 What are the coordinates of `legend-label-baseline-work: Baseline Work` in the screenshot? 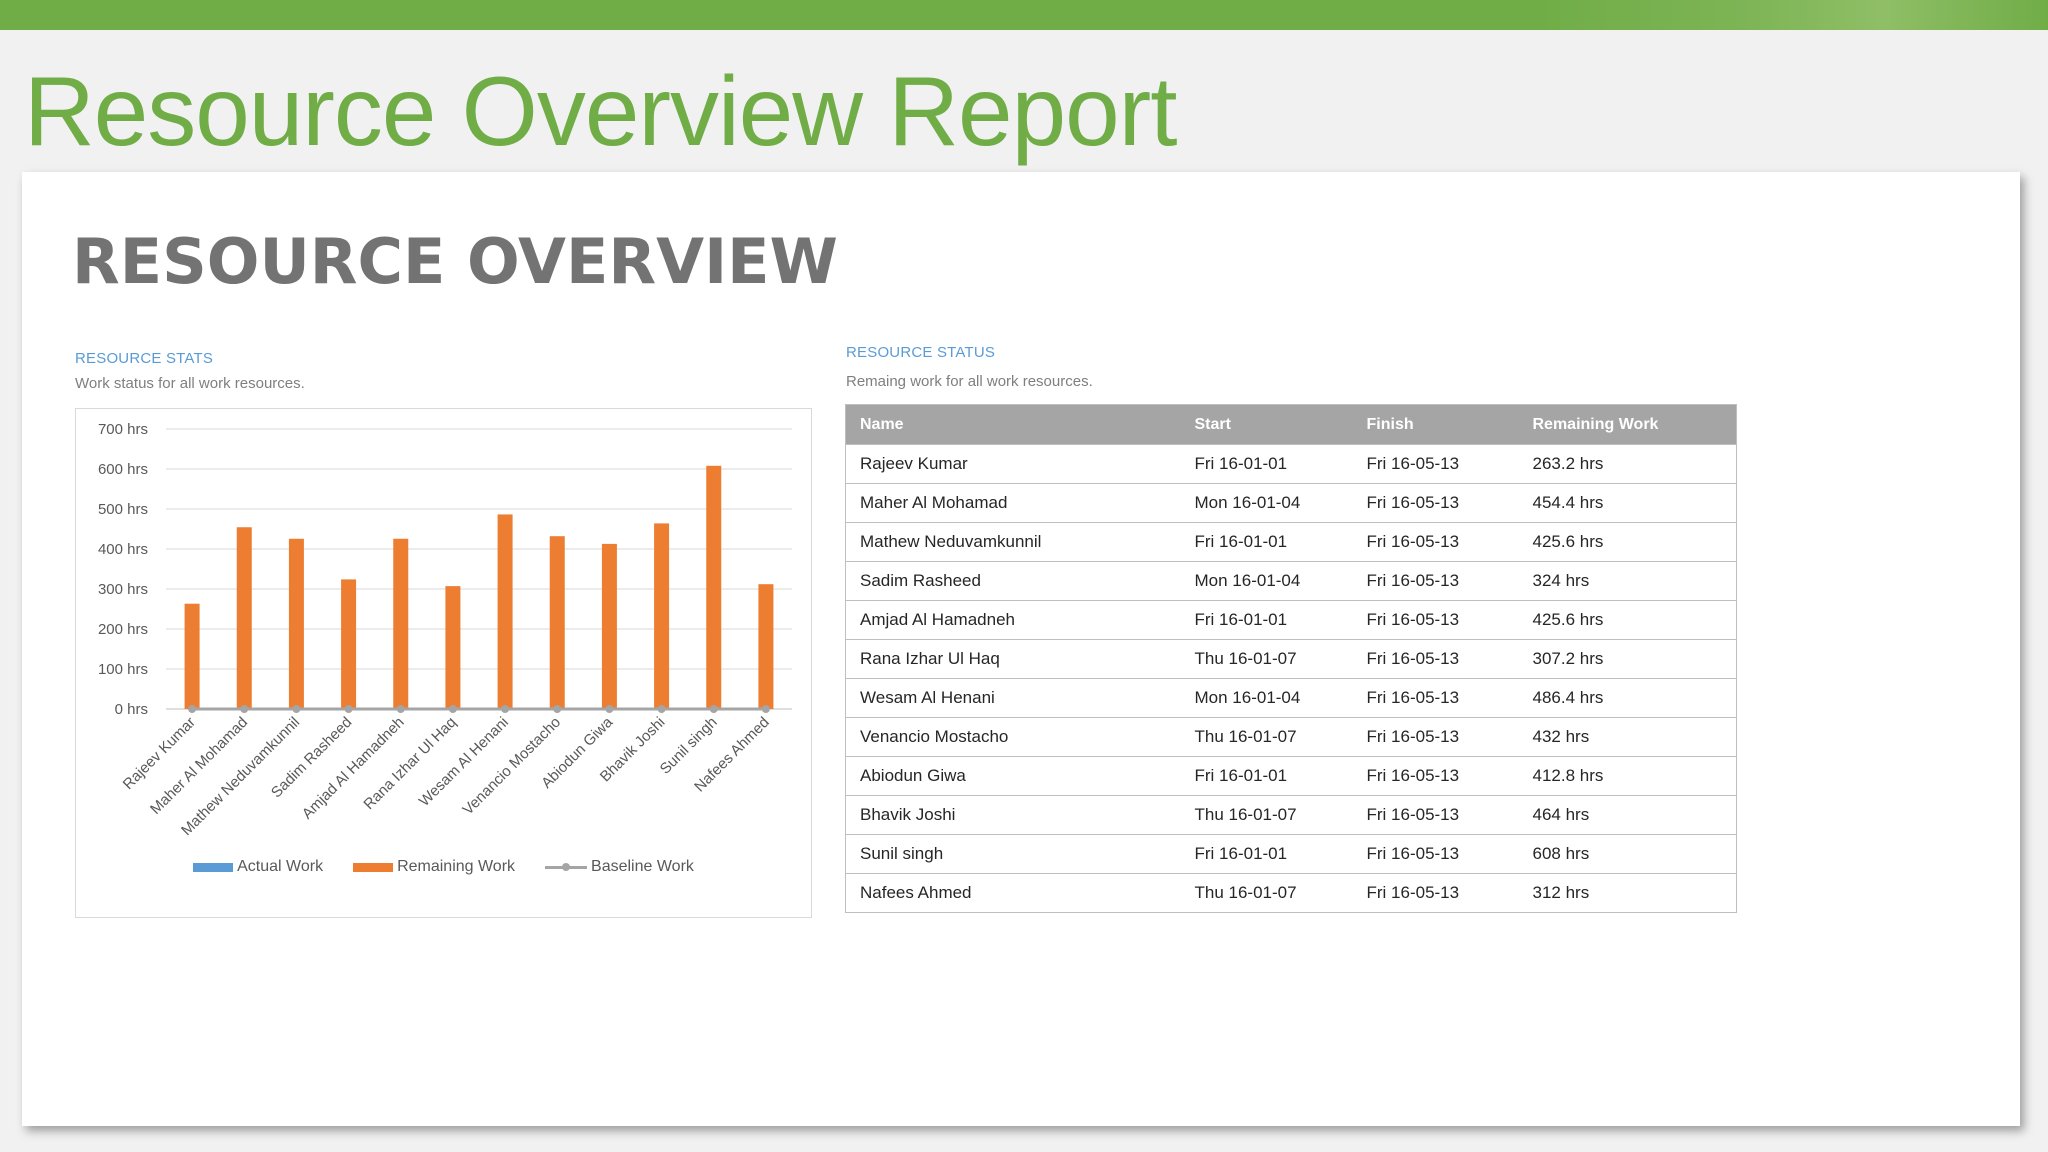 It's located at (642, 866).